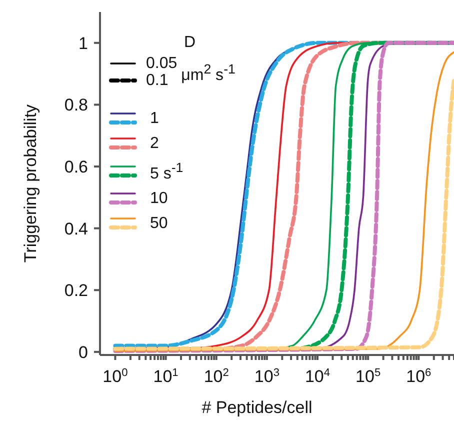  I want to click on x-tick-label: 10$^{2}$, so click(216, 376).